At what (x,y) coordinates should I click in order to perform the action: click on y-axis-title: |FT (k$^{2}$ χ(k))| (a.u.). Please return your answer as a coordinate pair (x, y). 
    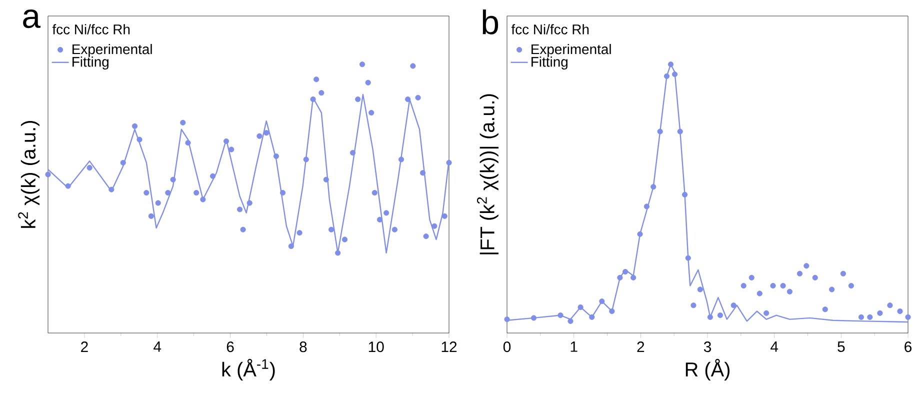
    Looking at the image, I should click on (487, 174).